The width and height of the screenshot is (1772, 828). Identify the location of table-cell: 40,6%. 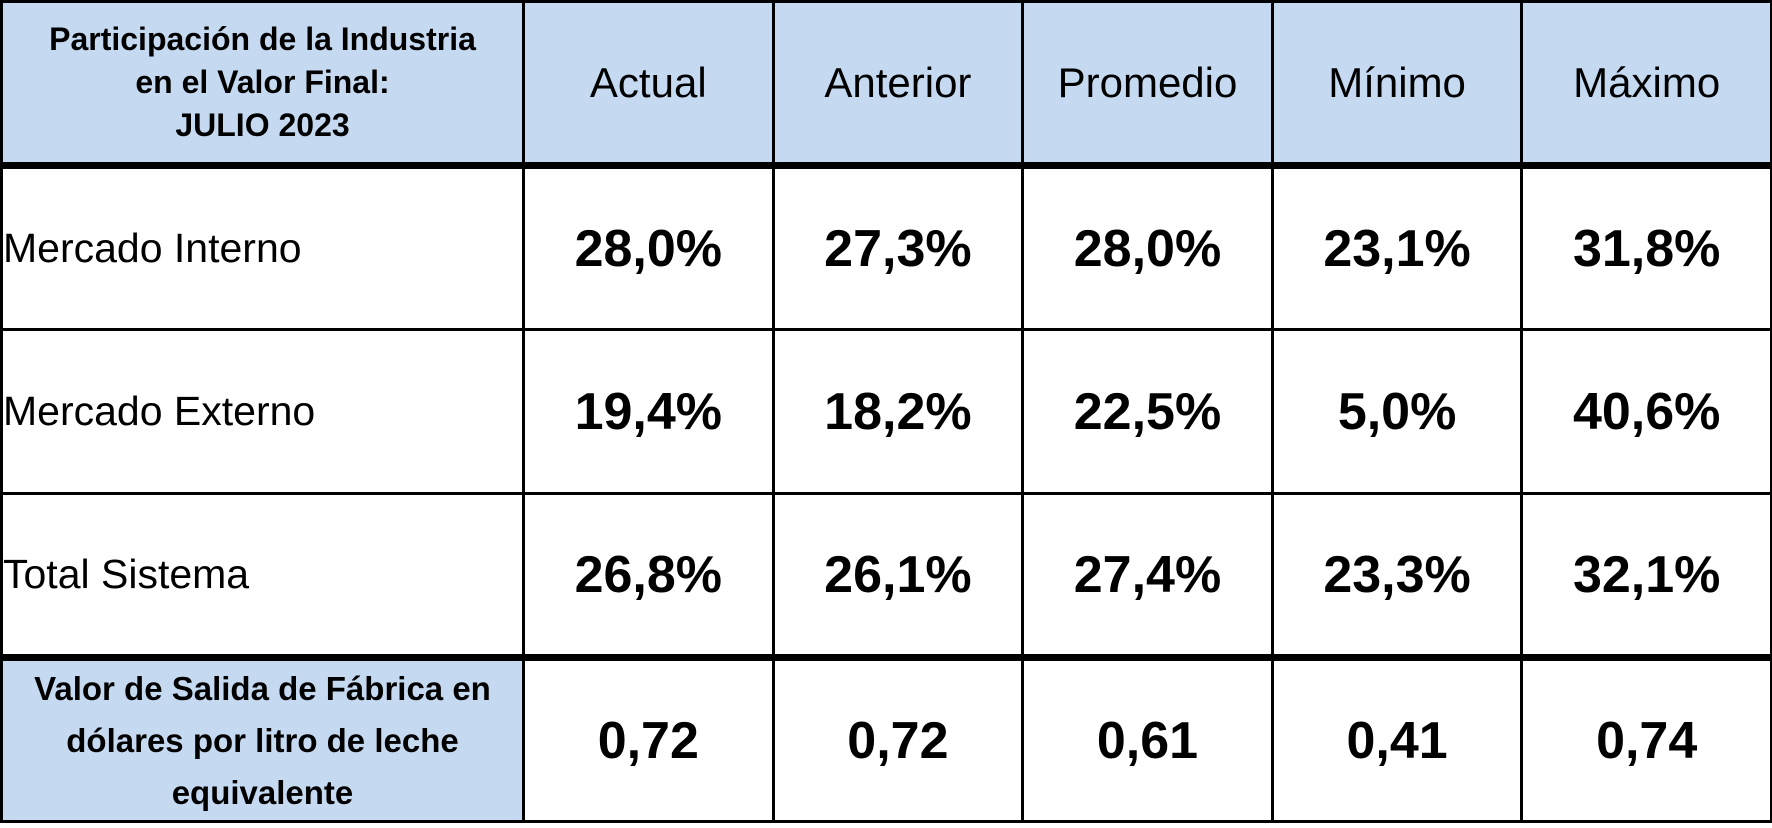
(1646, 411).